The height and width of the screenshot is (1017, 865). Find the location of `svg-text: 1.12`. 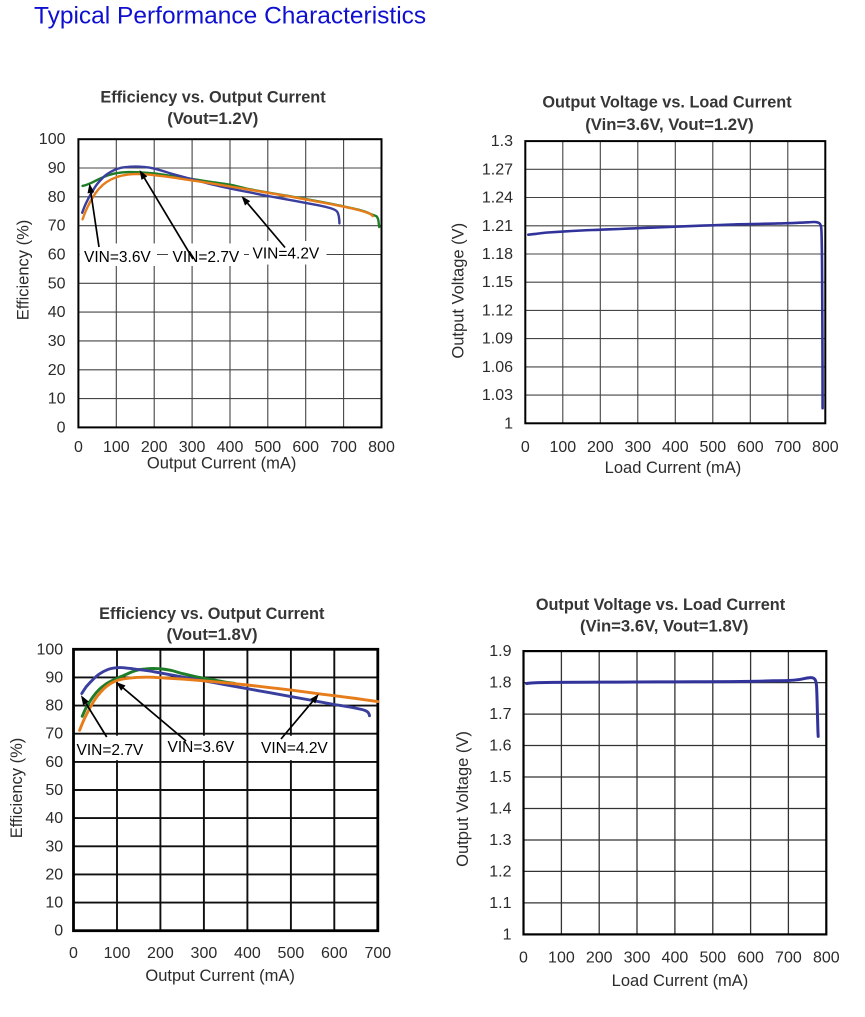

svg-text: 1.12 is located at coordinates (497, 310).